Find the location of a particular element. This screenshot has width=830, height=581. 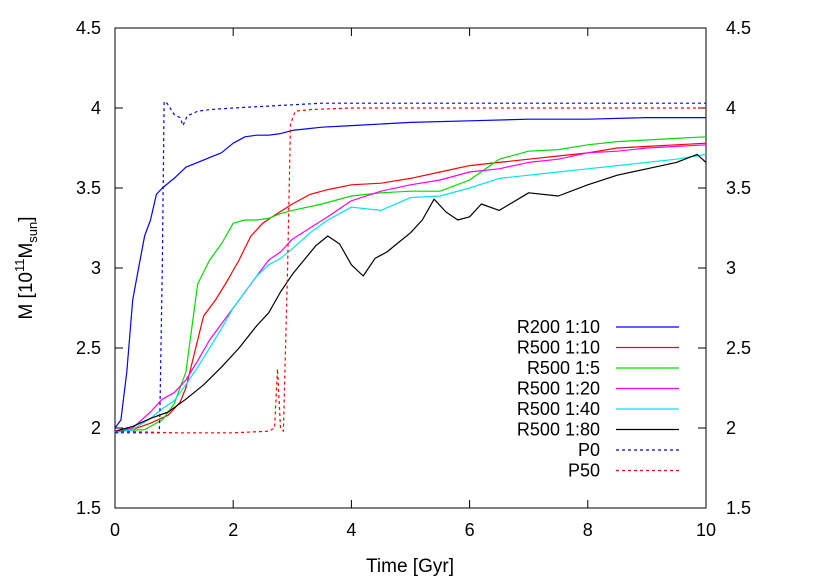

x-axis-label: Time [Gyr] is located at coordinates (410, 566).